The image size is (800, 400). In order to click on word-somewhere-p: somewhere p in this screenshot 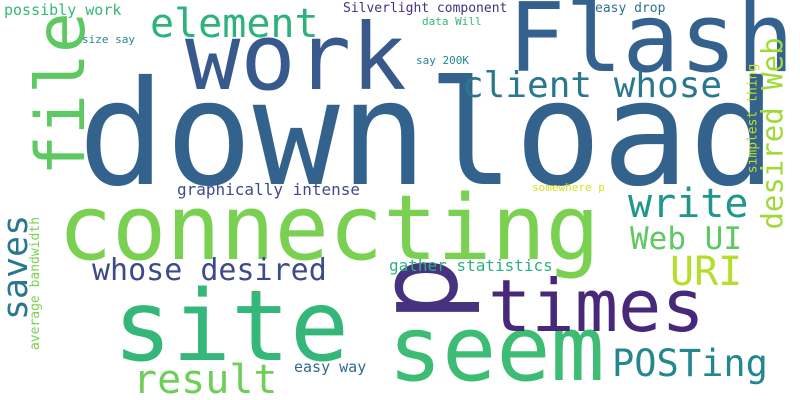, I will do `click(568, 187)`.